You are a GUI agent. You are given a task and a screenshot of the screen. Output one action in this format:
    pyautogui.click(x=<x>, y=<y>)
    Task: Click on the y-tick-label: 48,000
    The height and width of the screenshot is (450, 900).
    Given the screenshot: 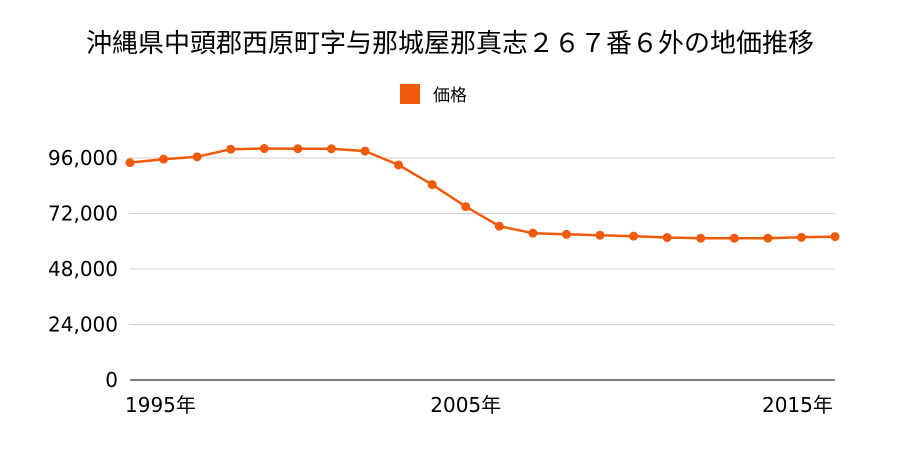 What is the action you would take?
    pyautogui.click(x=83, y=269)
    